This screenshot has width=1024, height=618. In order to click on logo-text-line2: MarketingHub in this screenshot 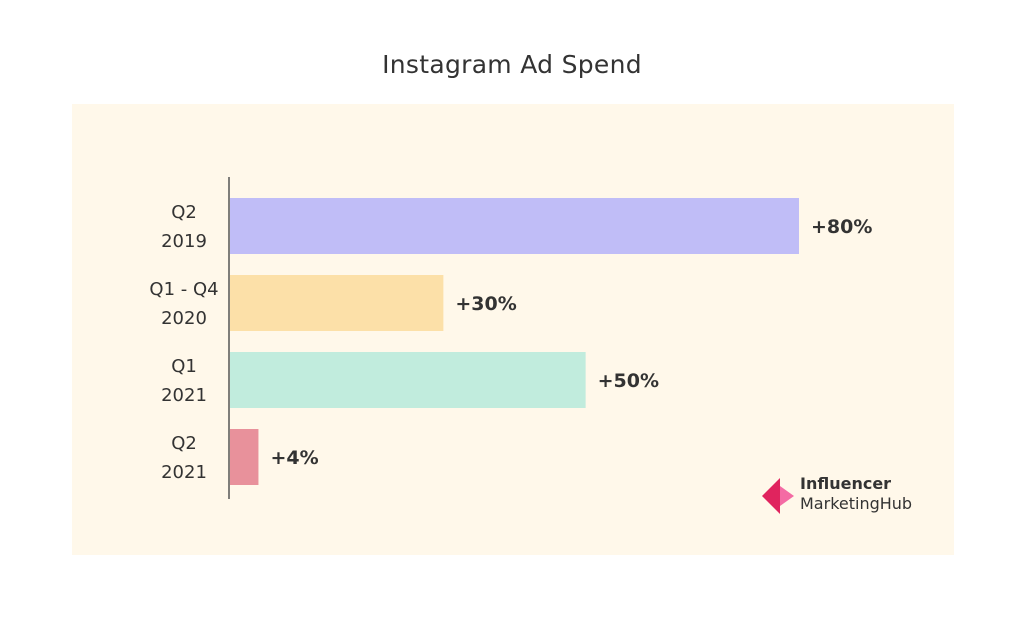, I will do `click(856, 503)`.